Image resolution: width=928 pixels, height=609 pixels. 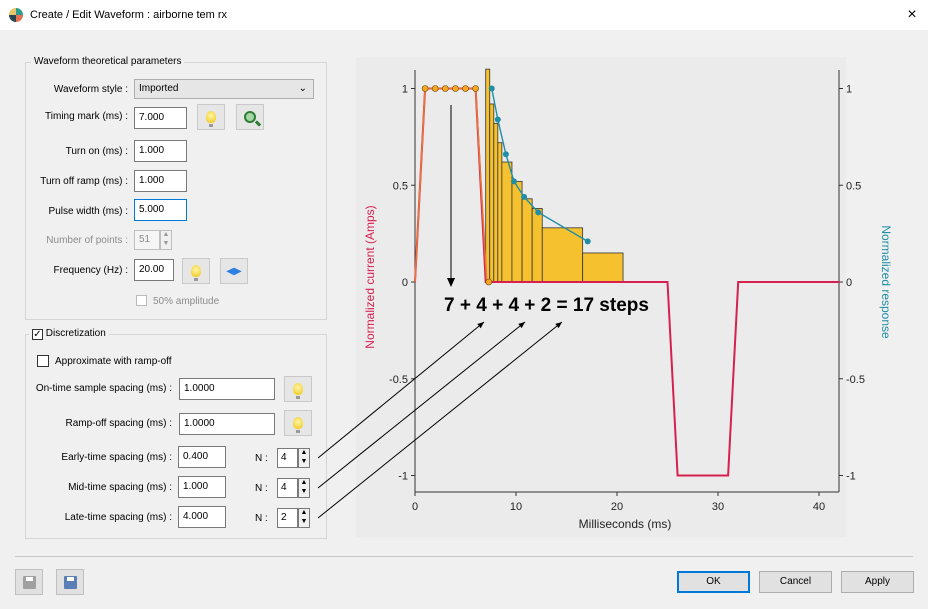 I want to click on theoretical-group-title: Waveform theoretical parameters, so click(x=108, y=61).